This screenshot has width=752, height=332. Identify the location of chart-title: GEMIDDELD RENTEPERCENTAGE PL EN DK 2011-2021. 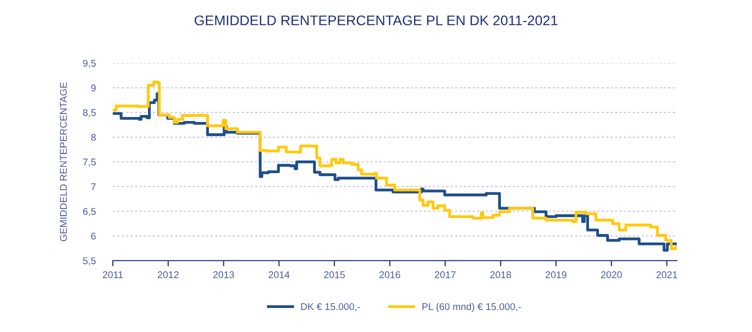
(376, 20).